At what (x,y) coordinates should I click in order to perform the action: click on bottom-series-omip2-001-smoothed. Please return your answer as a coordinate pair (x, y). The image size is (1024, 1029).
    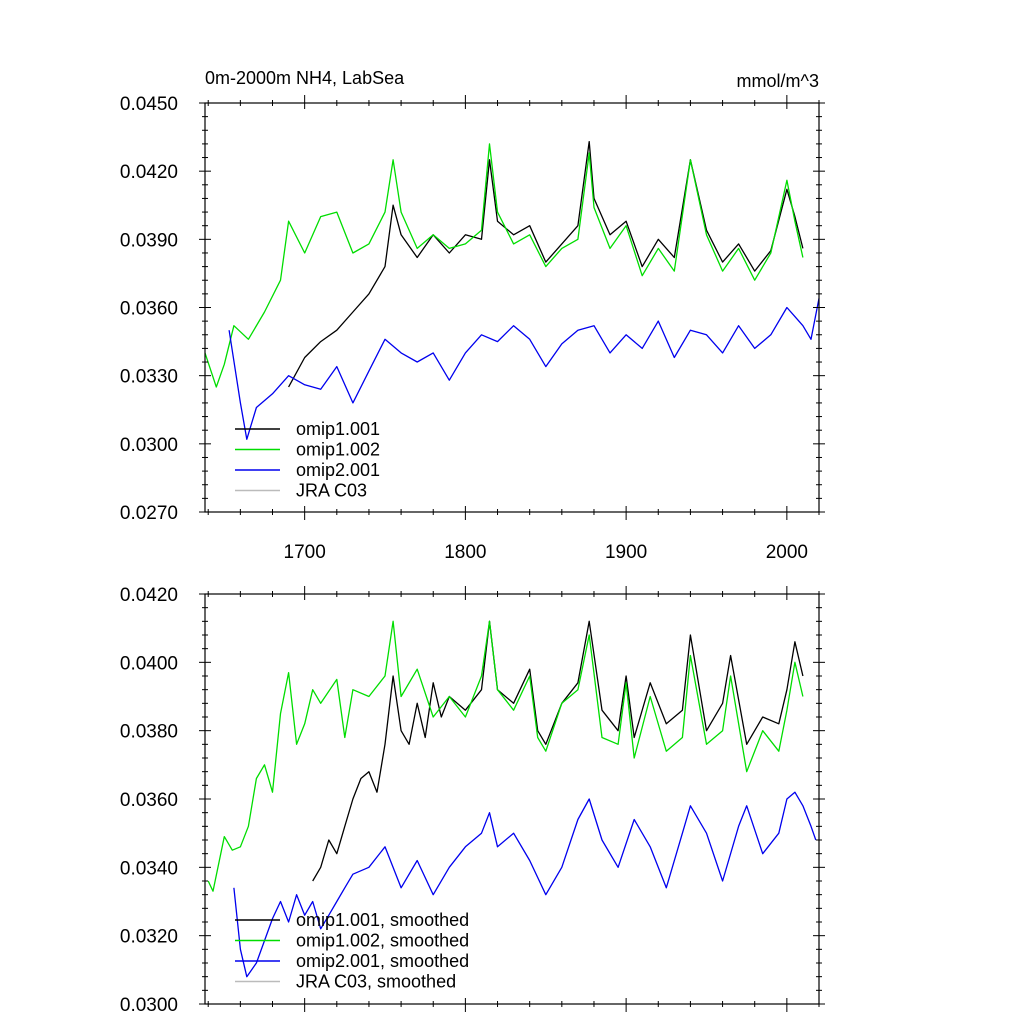
    Looking at the image, I should click on (525, 884).